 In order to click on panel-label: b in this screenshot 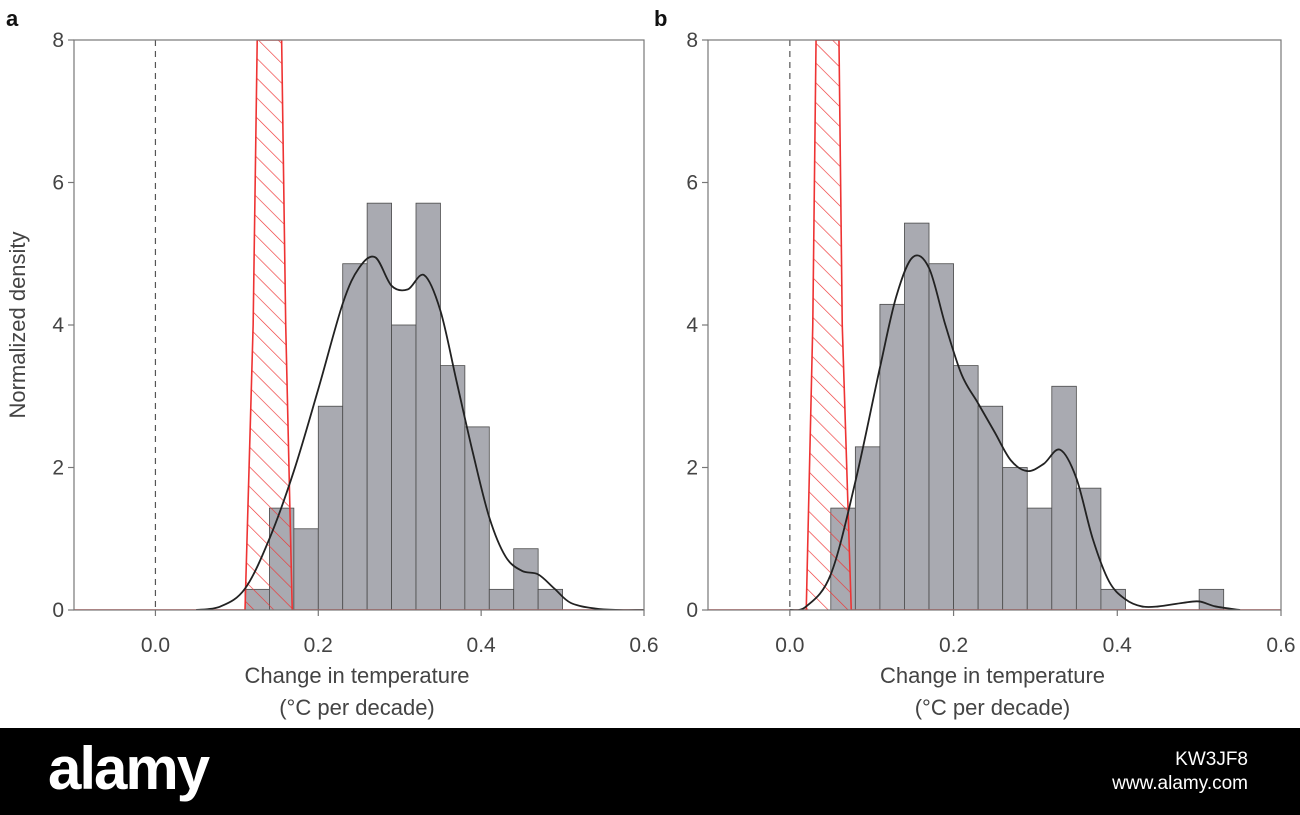, I will do `click(660, 18)`.